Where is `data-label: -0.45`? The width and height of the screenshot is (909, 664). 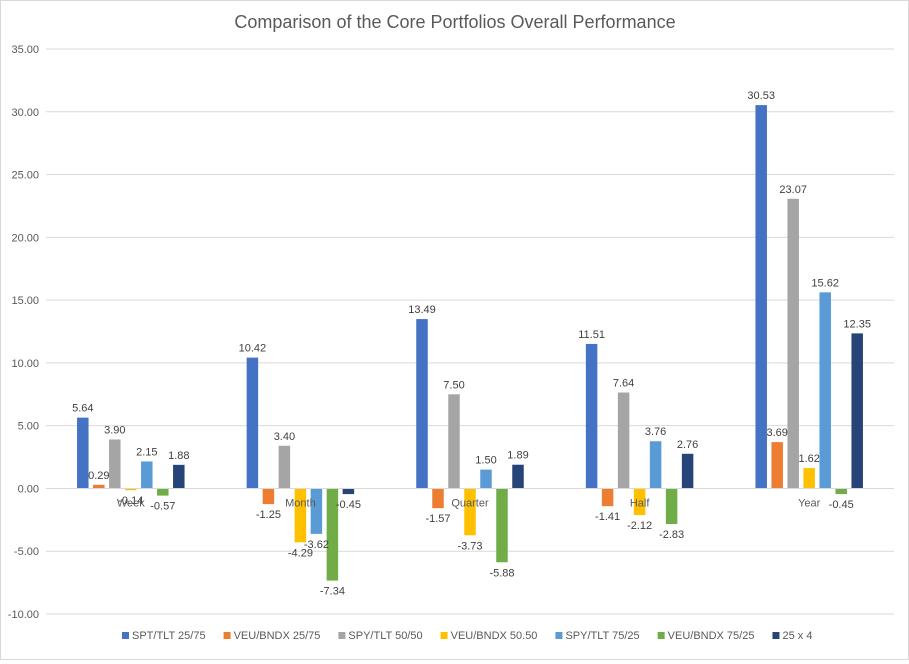 data-label: -0.45 is located at coordinates (348, 505).